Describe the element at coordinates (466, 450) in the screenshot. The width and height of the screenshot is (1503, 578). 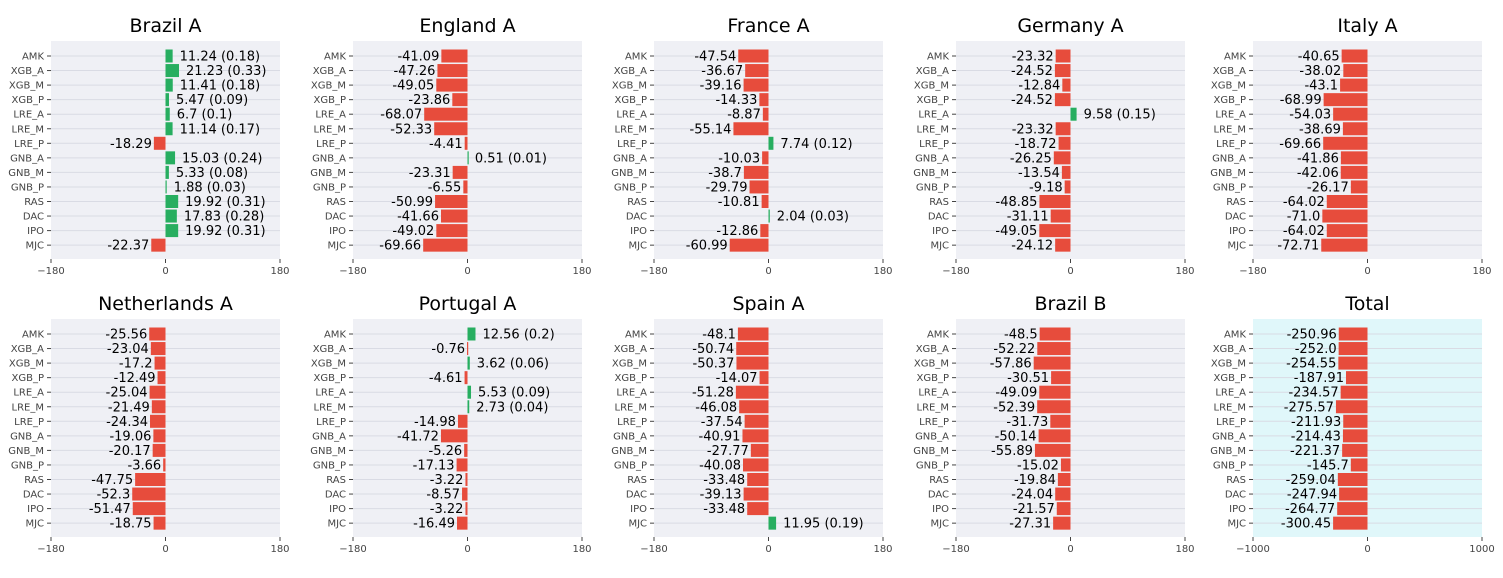
I see `bar-gnb-m` at that location.